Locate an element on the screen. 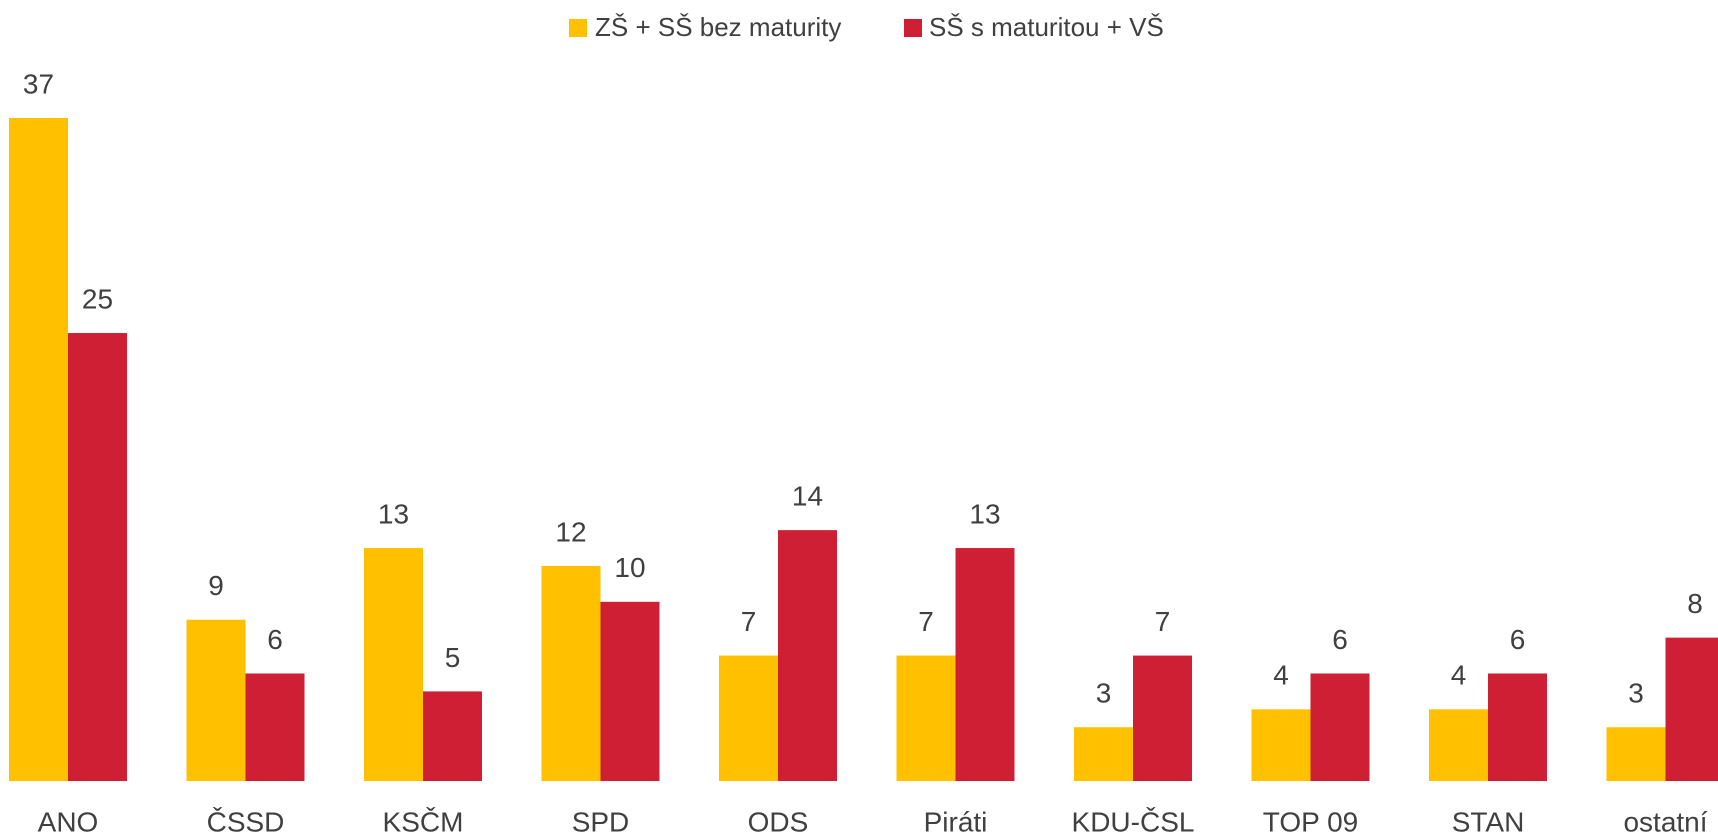 This screenshot has width=1718, height=836. data-label: 37 is located at coordinates (38, 83).